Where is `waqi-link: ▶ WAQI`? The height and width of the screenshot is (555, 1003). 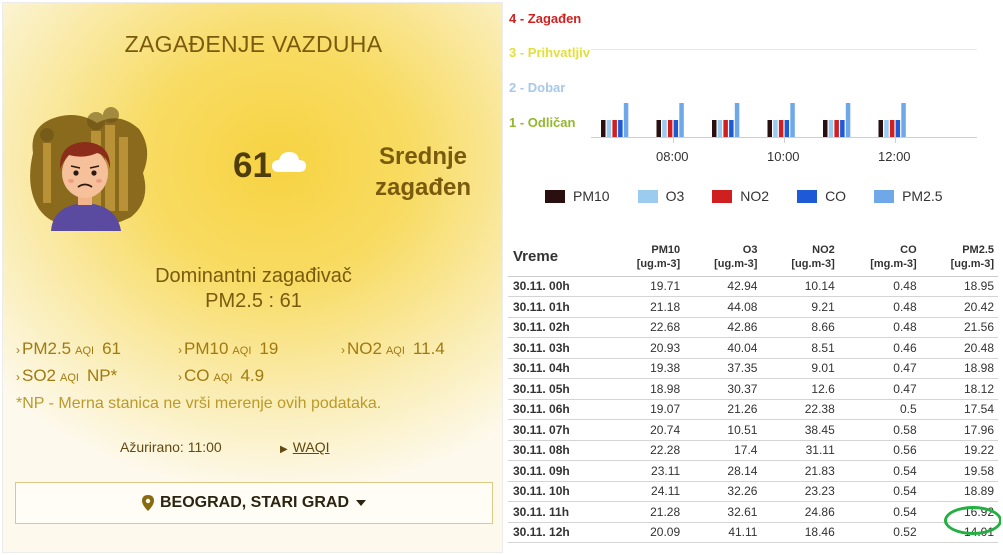
waqi-link: ▶ WAQI is located at coordinates (305, 447).